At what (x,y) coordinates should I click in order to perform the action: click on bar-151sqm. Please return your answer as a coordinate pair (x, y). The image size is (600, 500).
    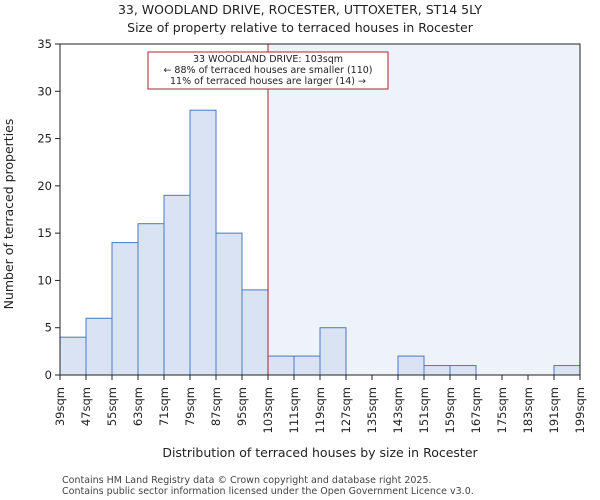
    Looking at the image, I should click on (437, 370).